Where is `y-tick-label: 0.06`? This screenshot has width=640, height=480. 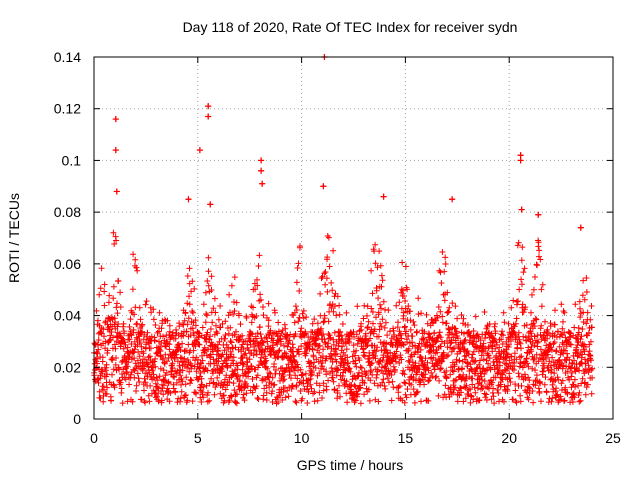
y-tick-label: 0.06 is located at coordinates (67, 264).